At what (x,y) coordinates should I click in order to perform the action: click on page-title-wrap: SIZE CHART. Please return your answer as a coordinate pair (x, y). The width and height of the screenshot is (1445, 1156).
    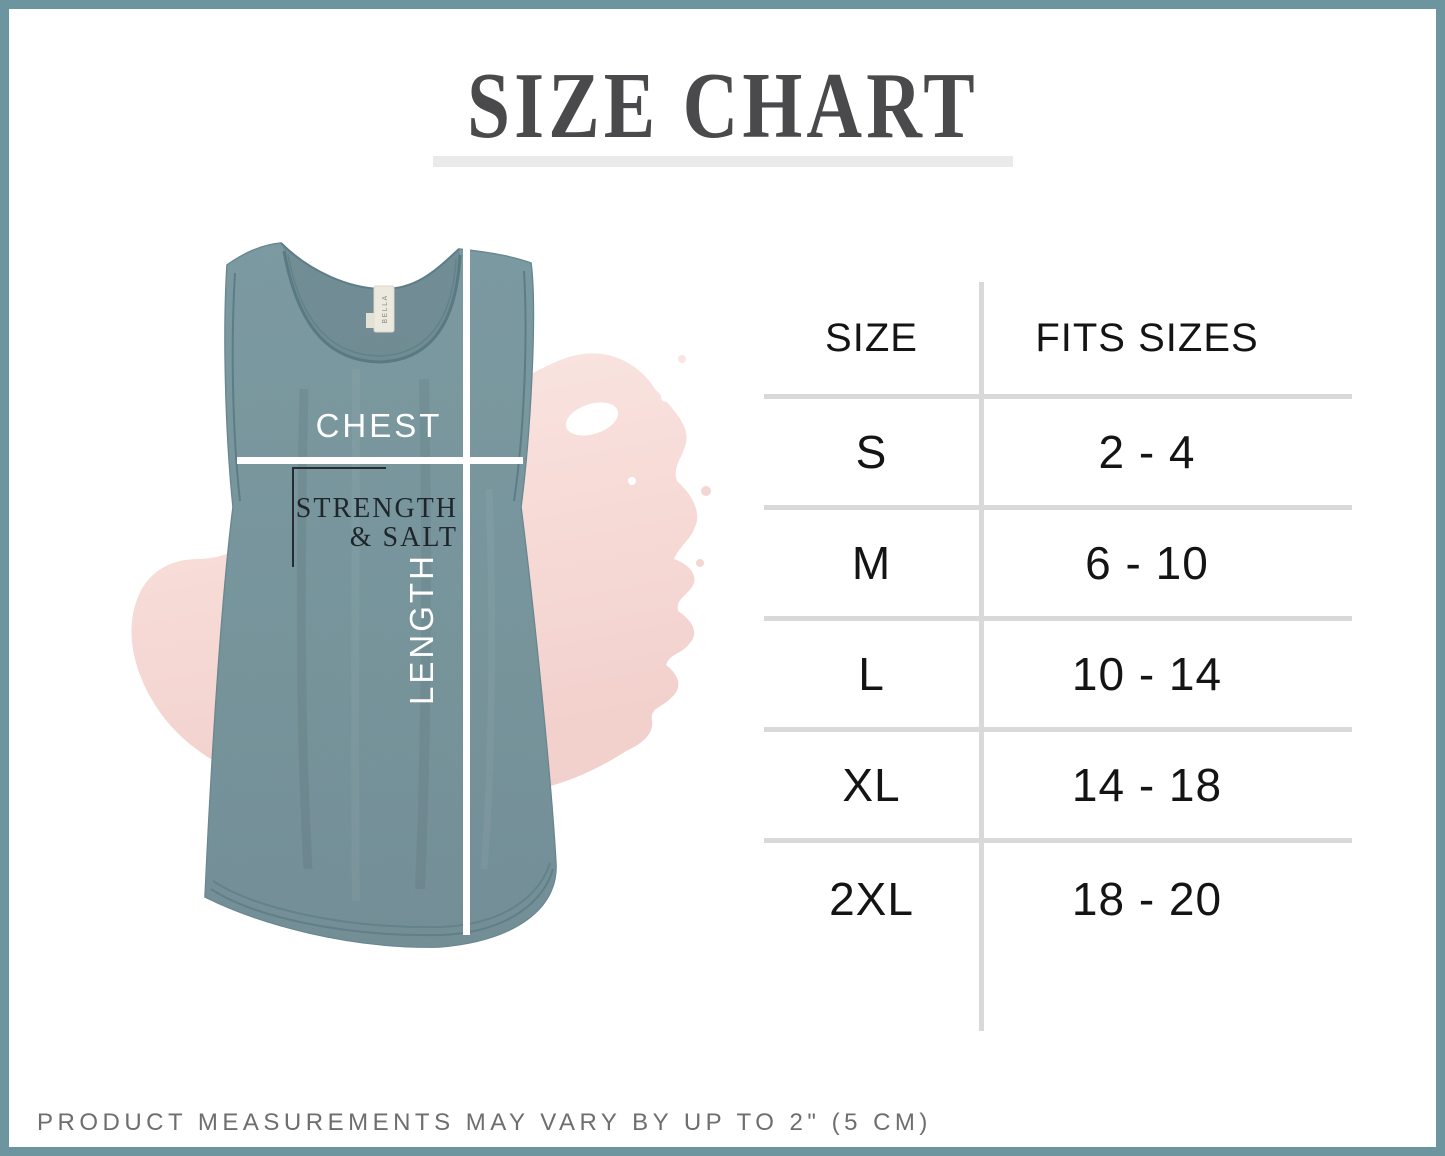
    Looking at the image, I should click on (722, 106).